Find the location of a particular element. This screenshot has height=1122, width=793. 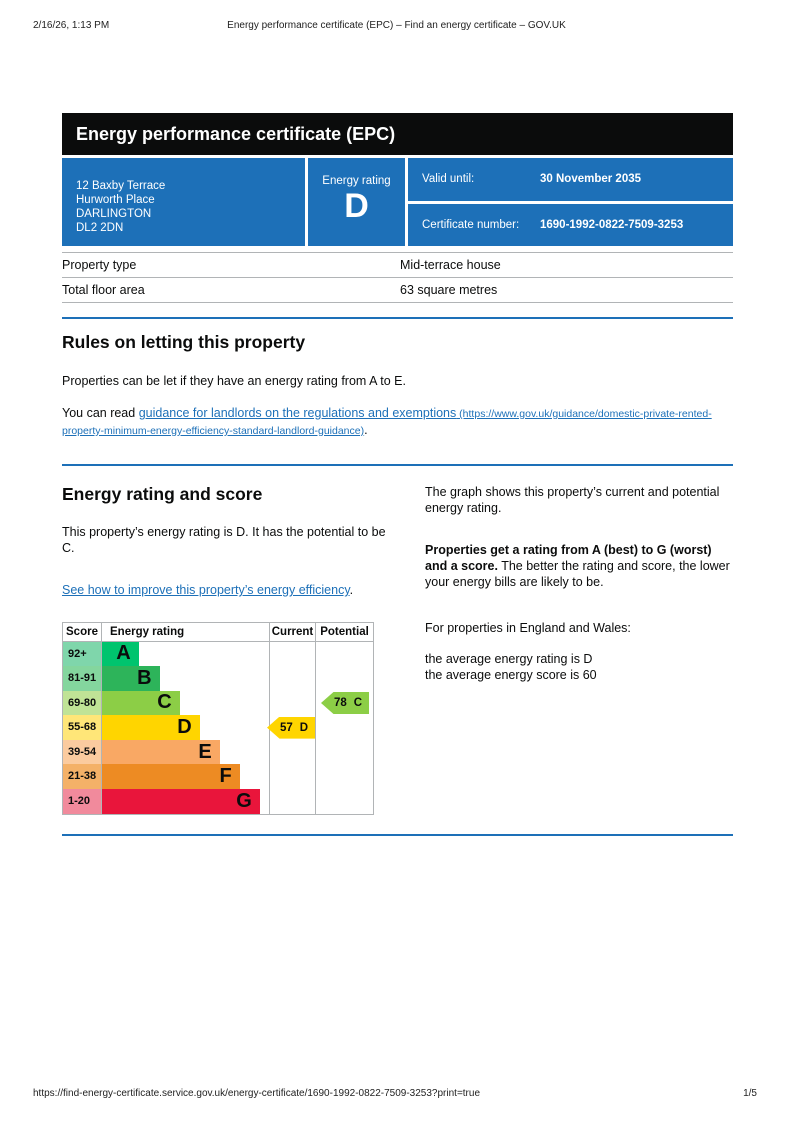

potential-column-cell: 78 C is located at coordinates (344, 703).